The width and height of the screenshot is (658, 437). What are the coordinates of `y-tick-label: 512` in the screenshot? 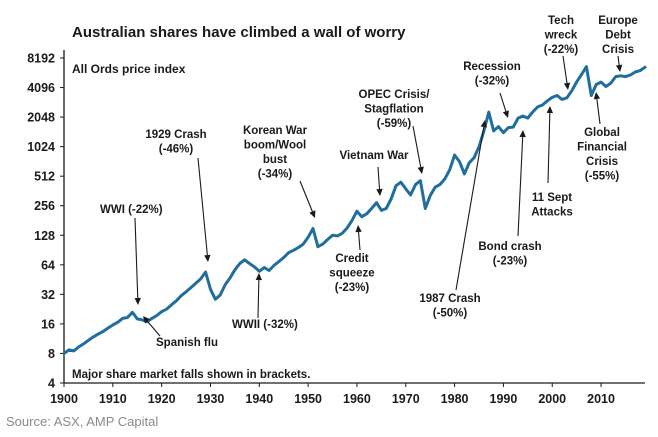 It's located at (44, 177).